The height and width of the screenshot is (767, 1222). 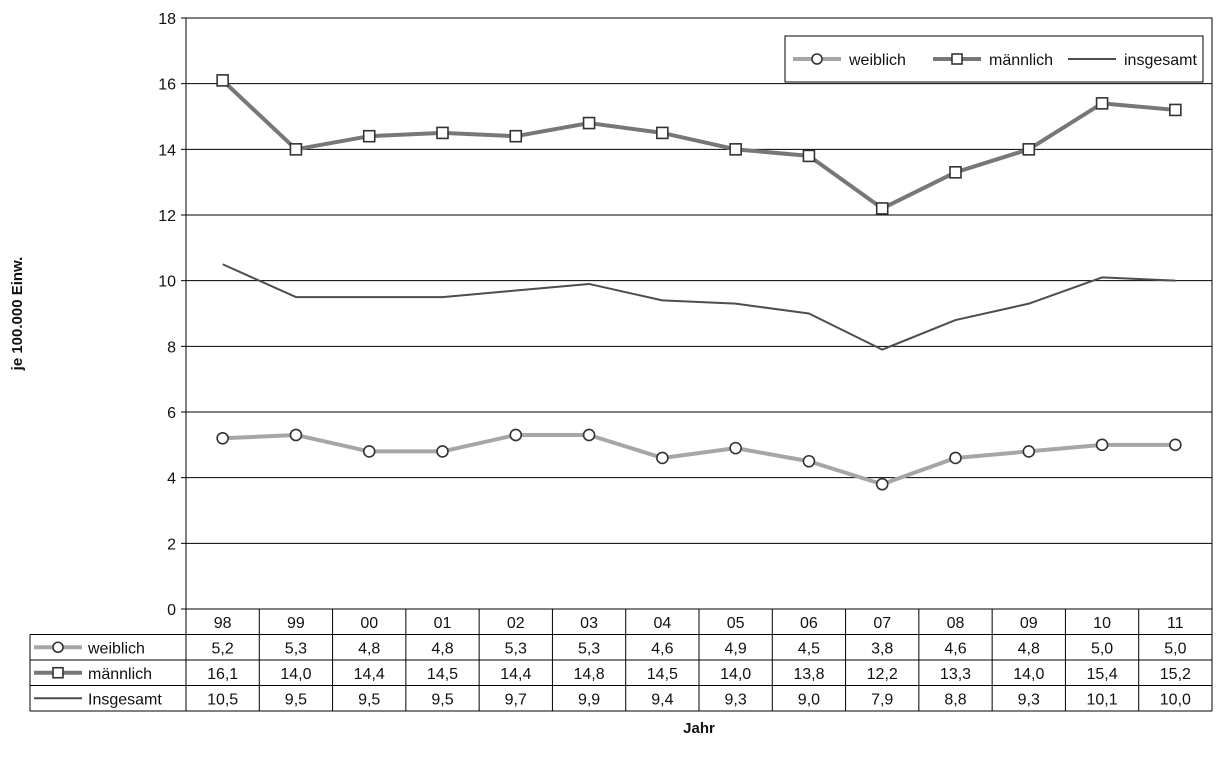 I want to click on x-tick-label: 09, so click(x=1029, y=623).